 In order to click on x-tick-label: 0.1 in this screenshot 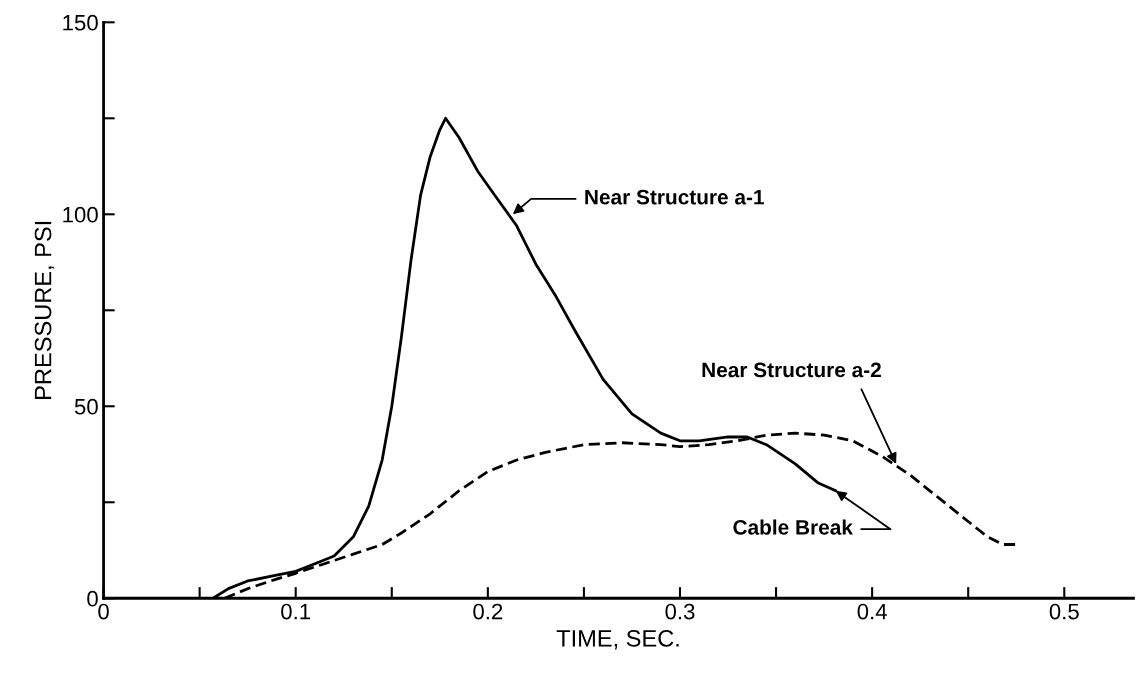, I will do `click(296, 611)`.